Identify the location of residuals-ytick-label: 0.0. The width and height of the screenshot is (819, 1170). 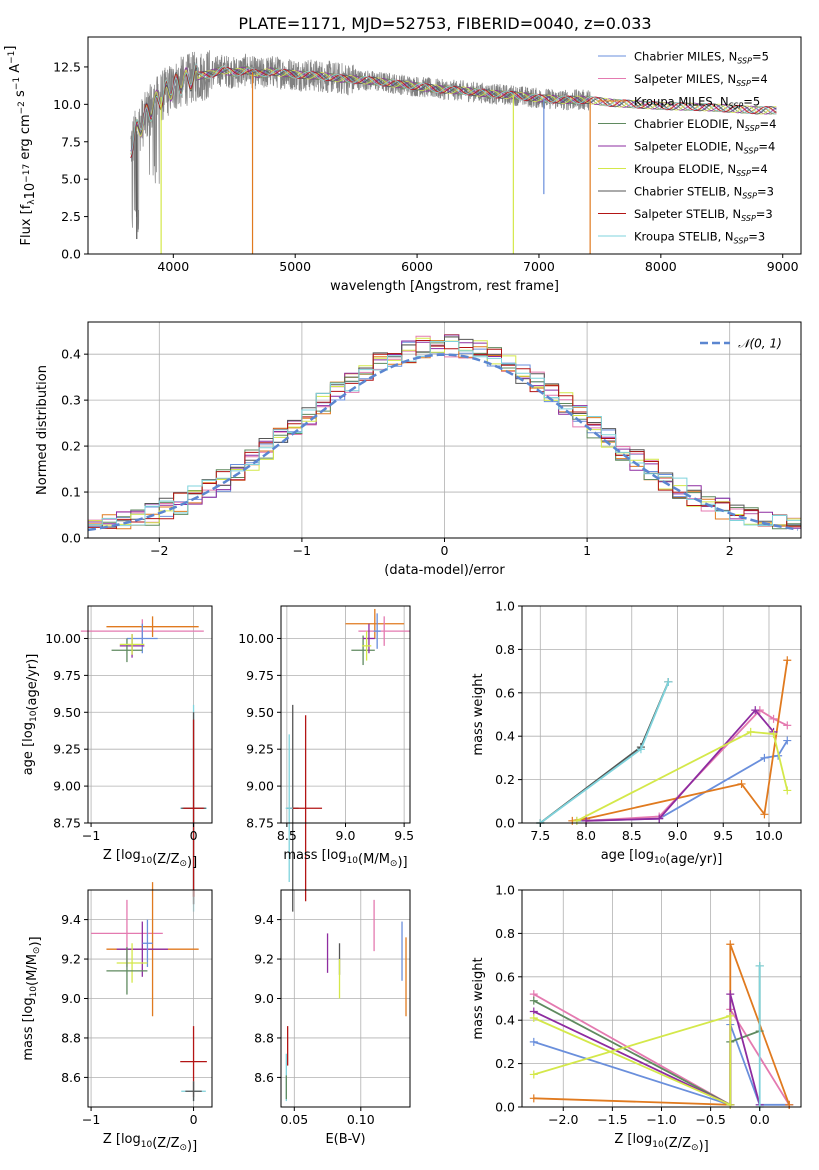
(71, 538).